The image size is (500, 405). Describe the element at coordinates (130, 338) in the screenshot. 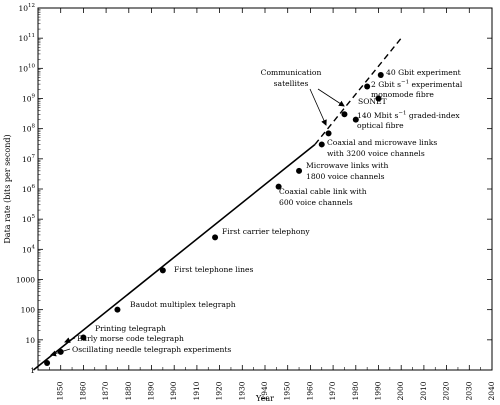

I see `annotation-morse: Early morse code telegraph` at that location.